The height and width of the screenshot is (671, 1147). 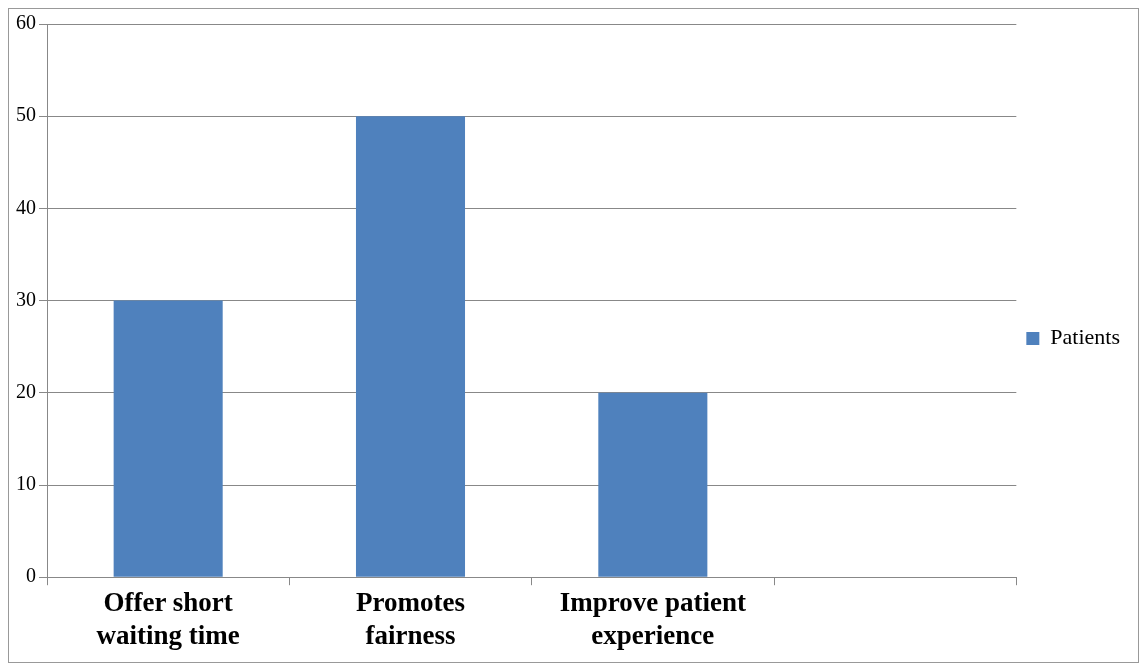 I want to click on y-tick-label: 30, so click(x=26, y=298).